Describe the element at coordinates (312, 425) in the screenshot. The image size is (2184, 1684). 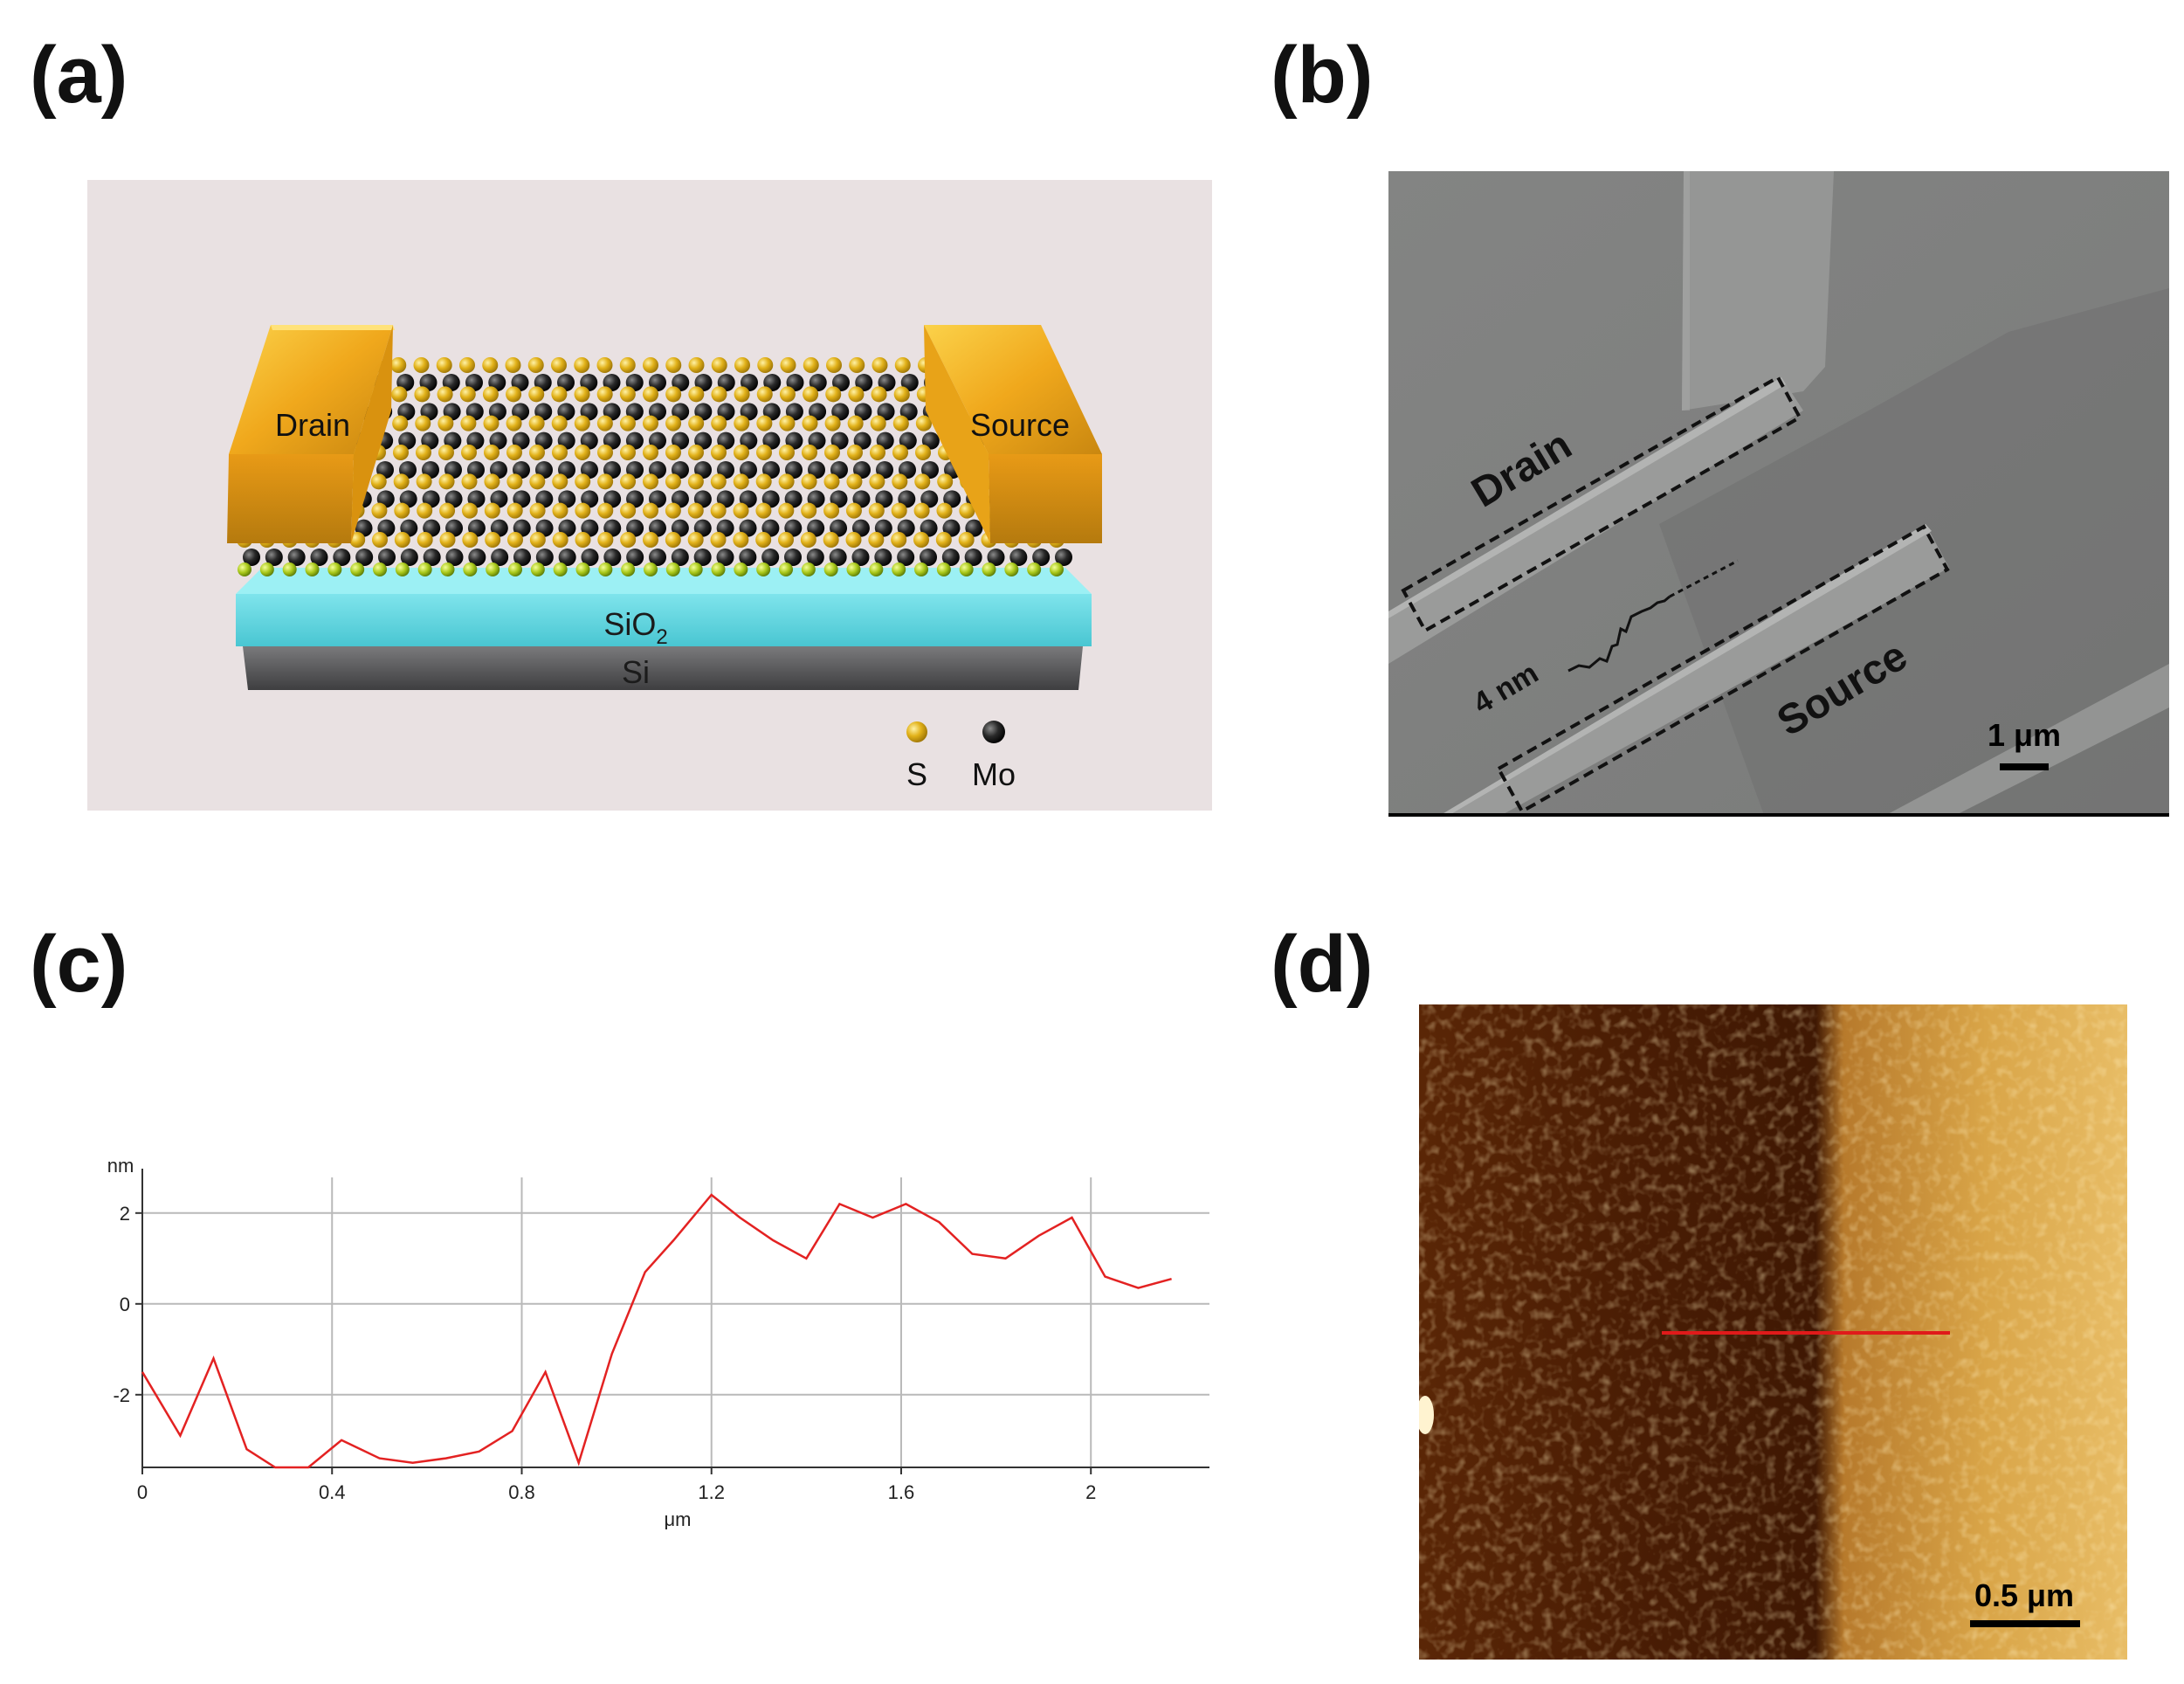
I see `drain-label: Drain` at that location.